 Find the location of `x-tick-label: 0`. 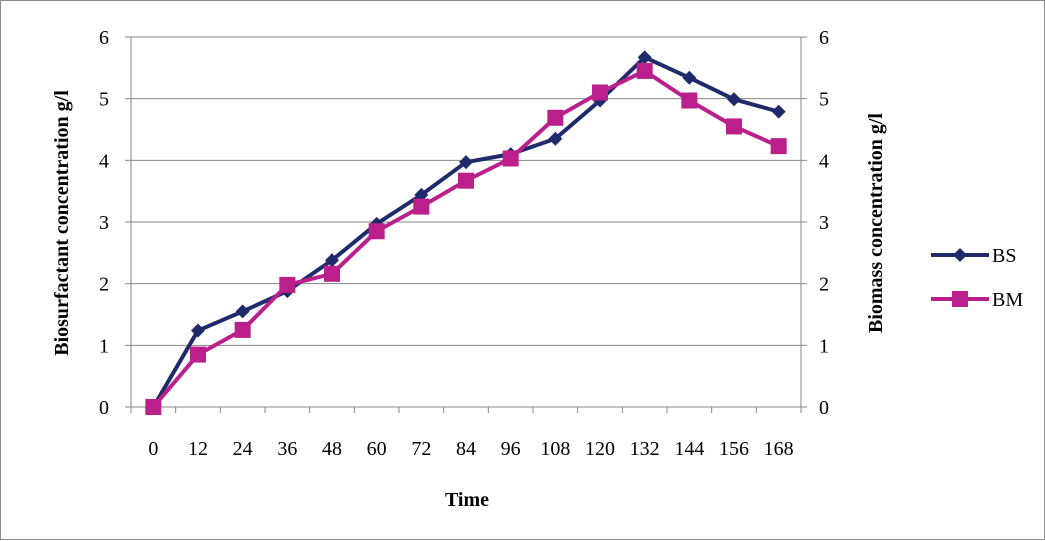

x-tick-label: 0 is located at coordinates (153, 449).